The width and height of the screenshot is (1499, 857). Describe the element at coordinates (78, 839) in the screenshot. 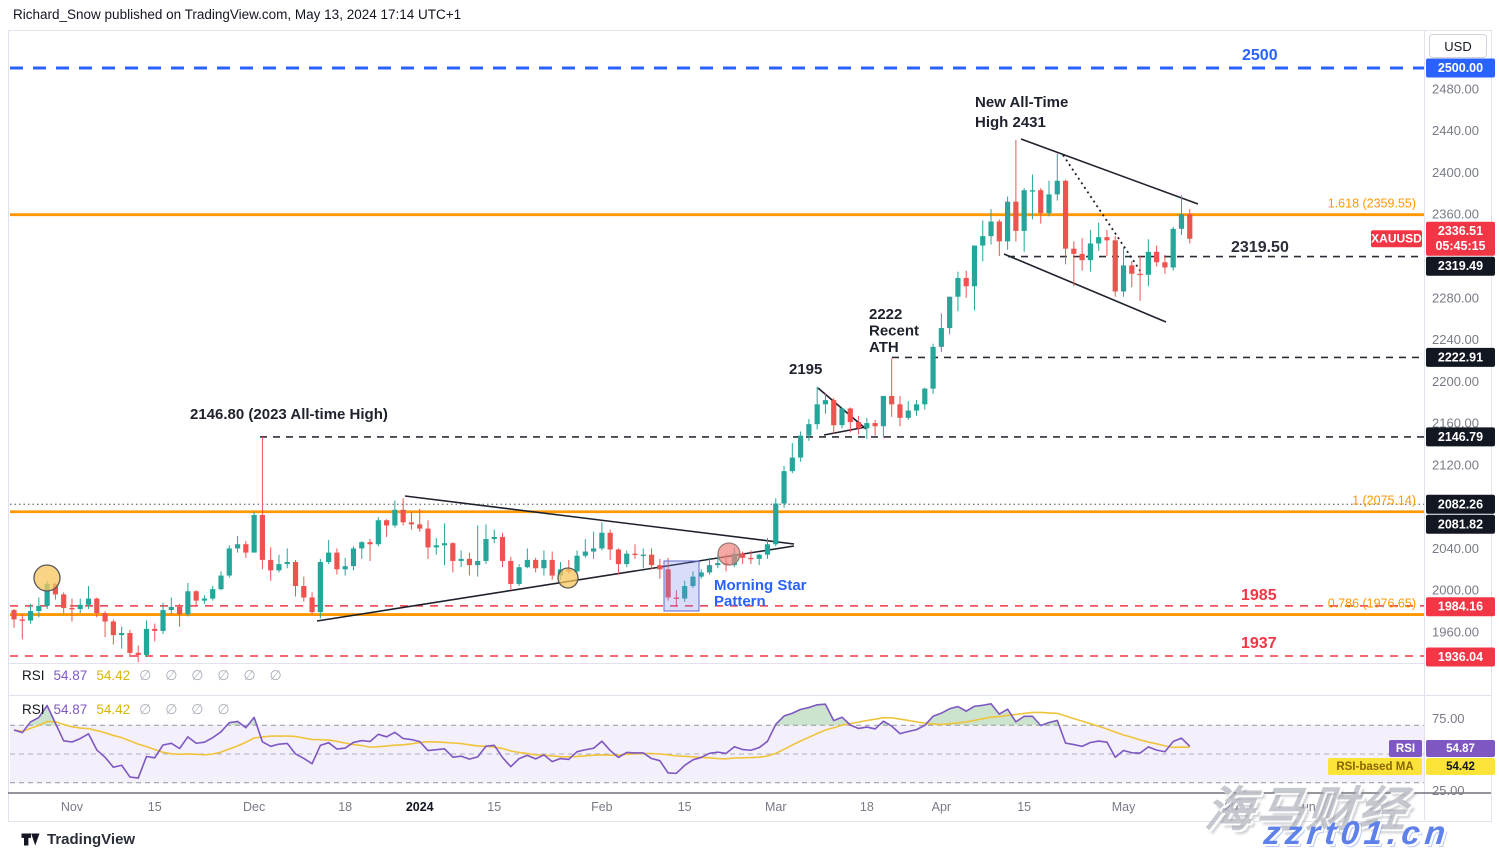

I see `tradingview-attribution: TradingView` at that location.